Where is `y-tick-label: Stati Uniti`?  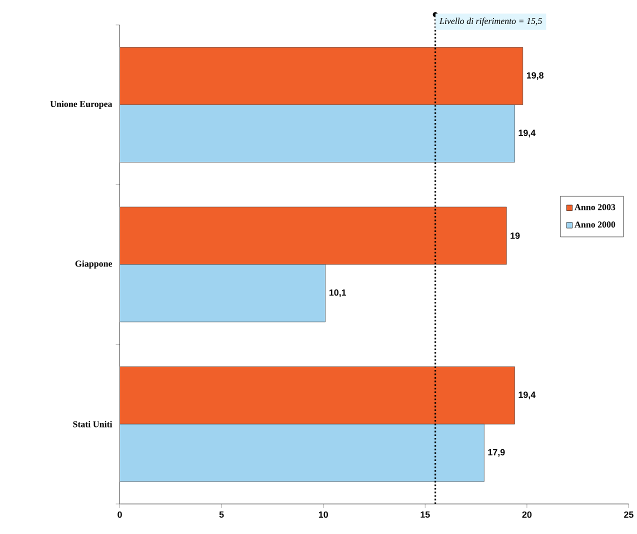 y-tick-label: Stati Uniti is located at coordinates (92, 424).